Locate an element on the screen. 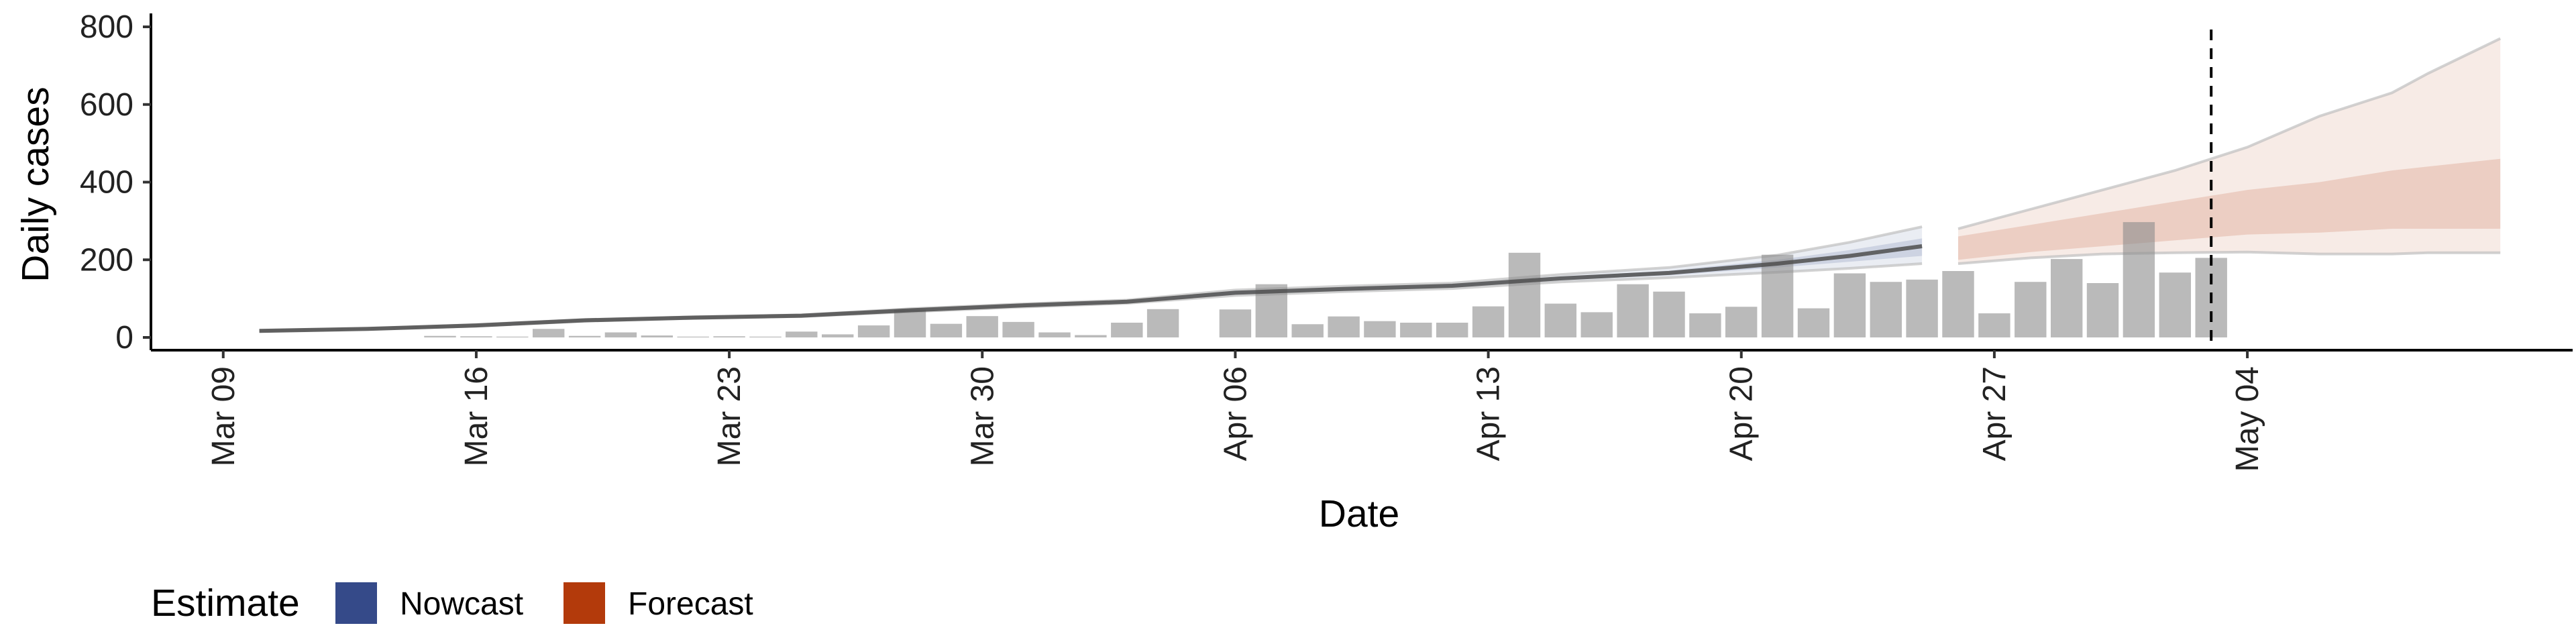  y-tick-label: 800 is located at coordinates (106, 27).